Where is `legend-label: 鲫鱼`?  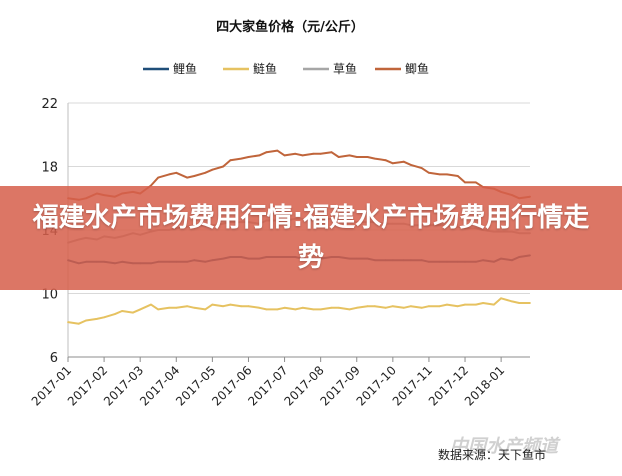 legend-label: 鲫鱼 is located at coordinates (417, 69).